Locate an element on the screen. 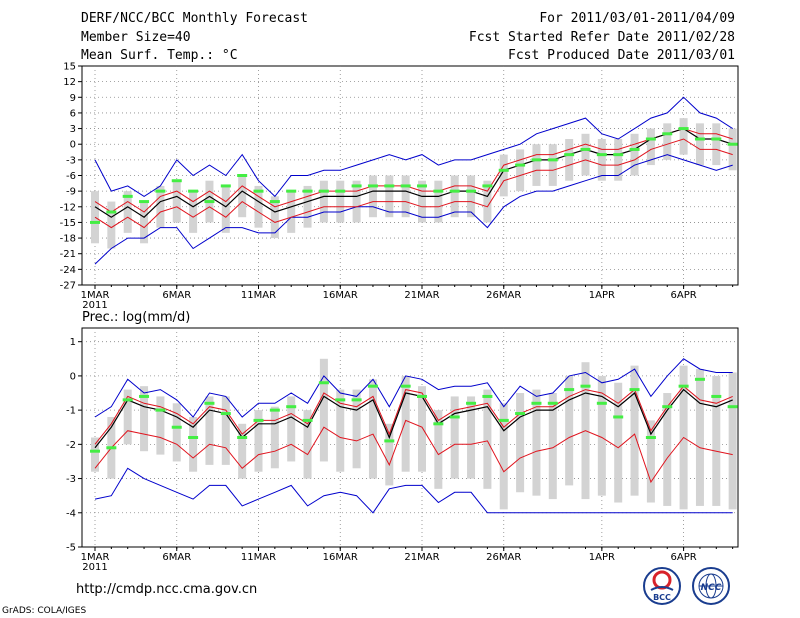  temp-y-tick-label: -18 is located at coordinates (68, 239).